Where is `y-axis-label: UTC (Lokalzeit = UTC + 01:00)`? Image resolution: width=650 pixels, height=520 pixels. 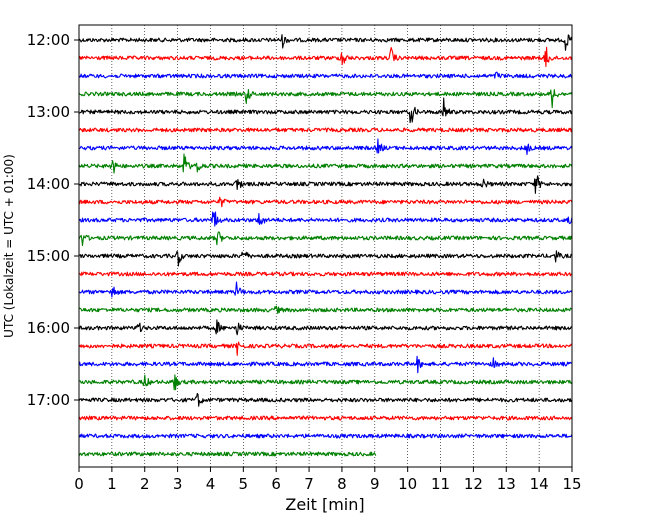
y-axis-label: UTC (Lokalzeit = UTC + 01:00) is located at coordinates (9, 246).